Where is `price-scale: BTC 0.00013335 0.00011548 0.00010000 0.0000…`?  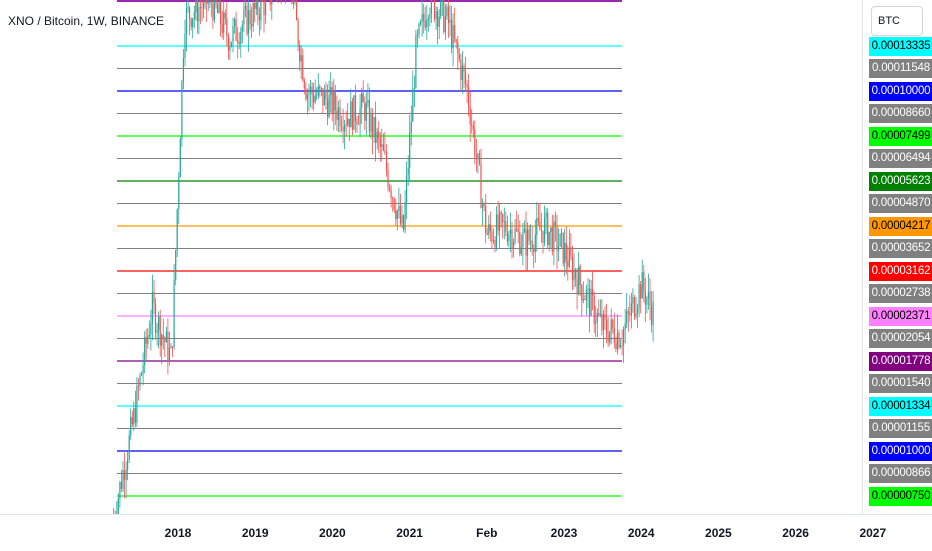
price-scale: BTC 0.00013335 0.00011548 0.00010000 0.0000… is located at coordinates (897, 257).